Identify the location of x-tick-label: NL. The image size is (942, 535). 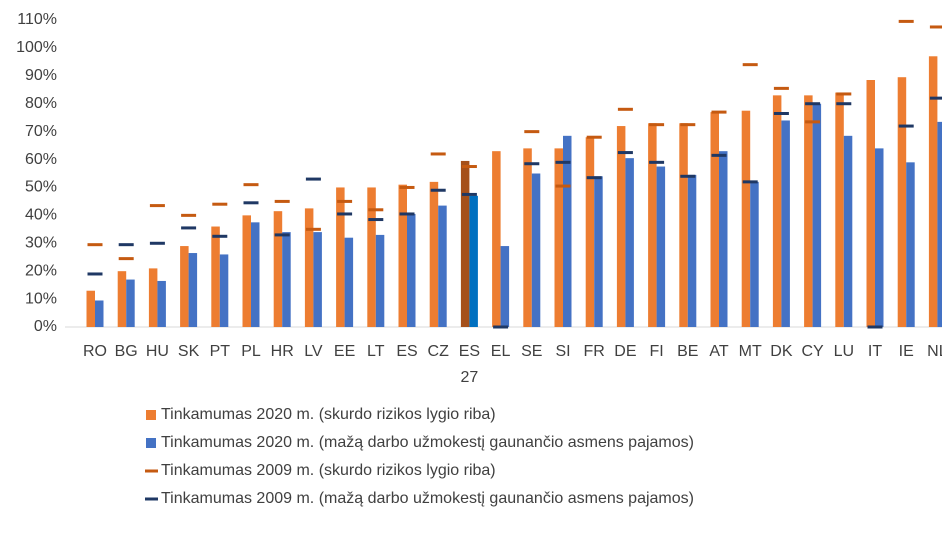
(934, 351).